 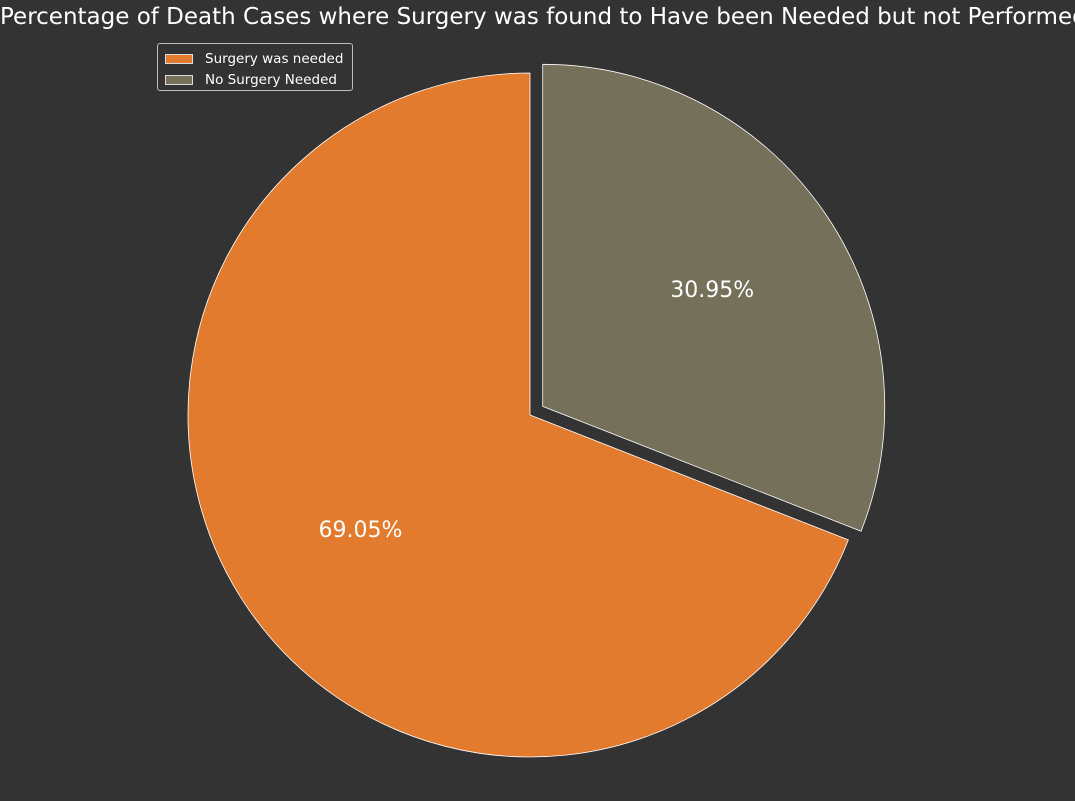 I want to click on pie-label-surgery-needed: 69.05%, so click(x=361, y=530).